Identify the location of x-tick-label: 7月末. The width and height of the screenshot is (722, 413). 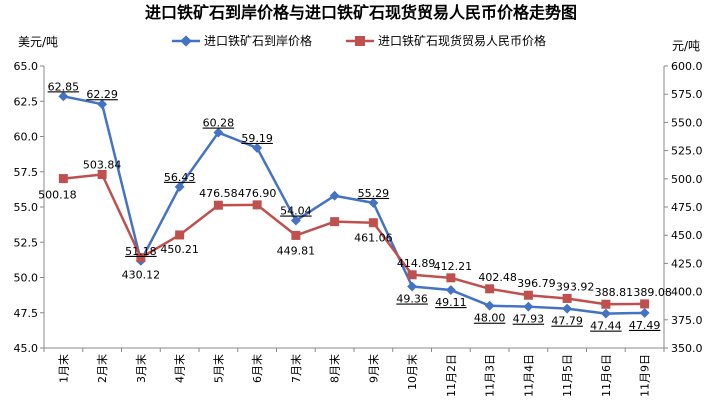
(296, 368).